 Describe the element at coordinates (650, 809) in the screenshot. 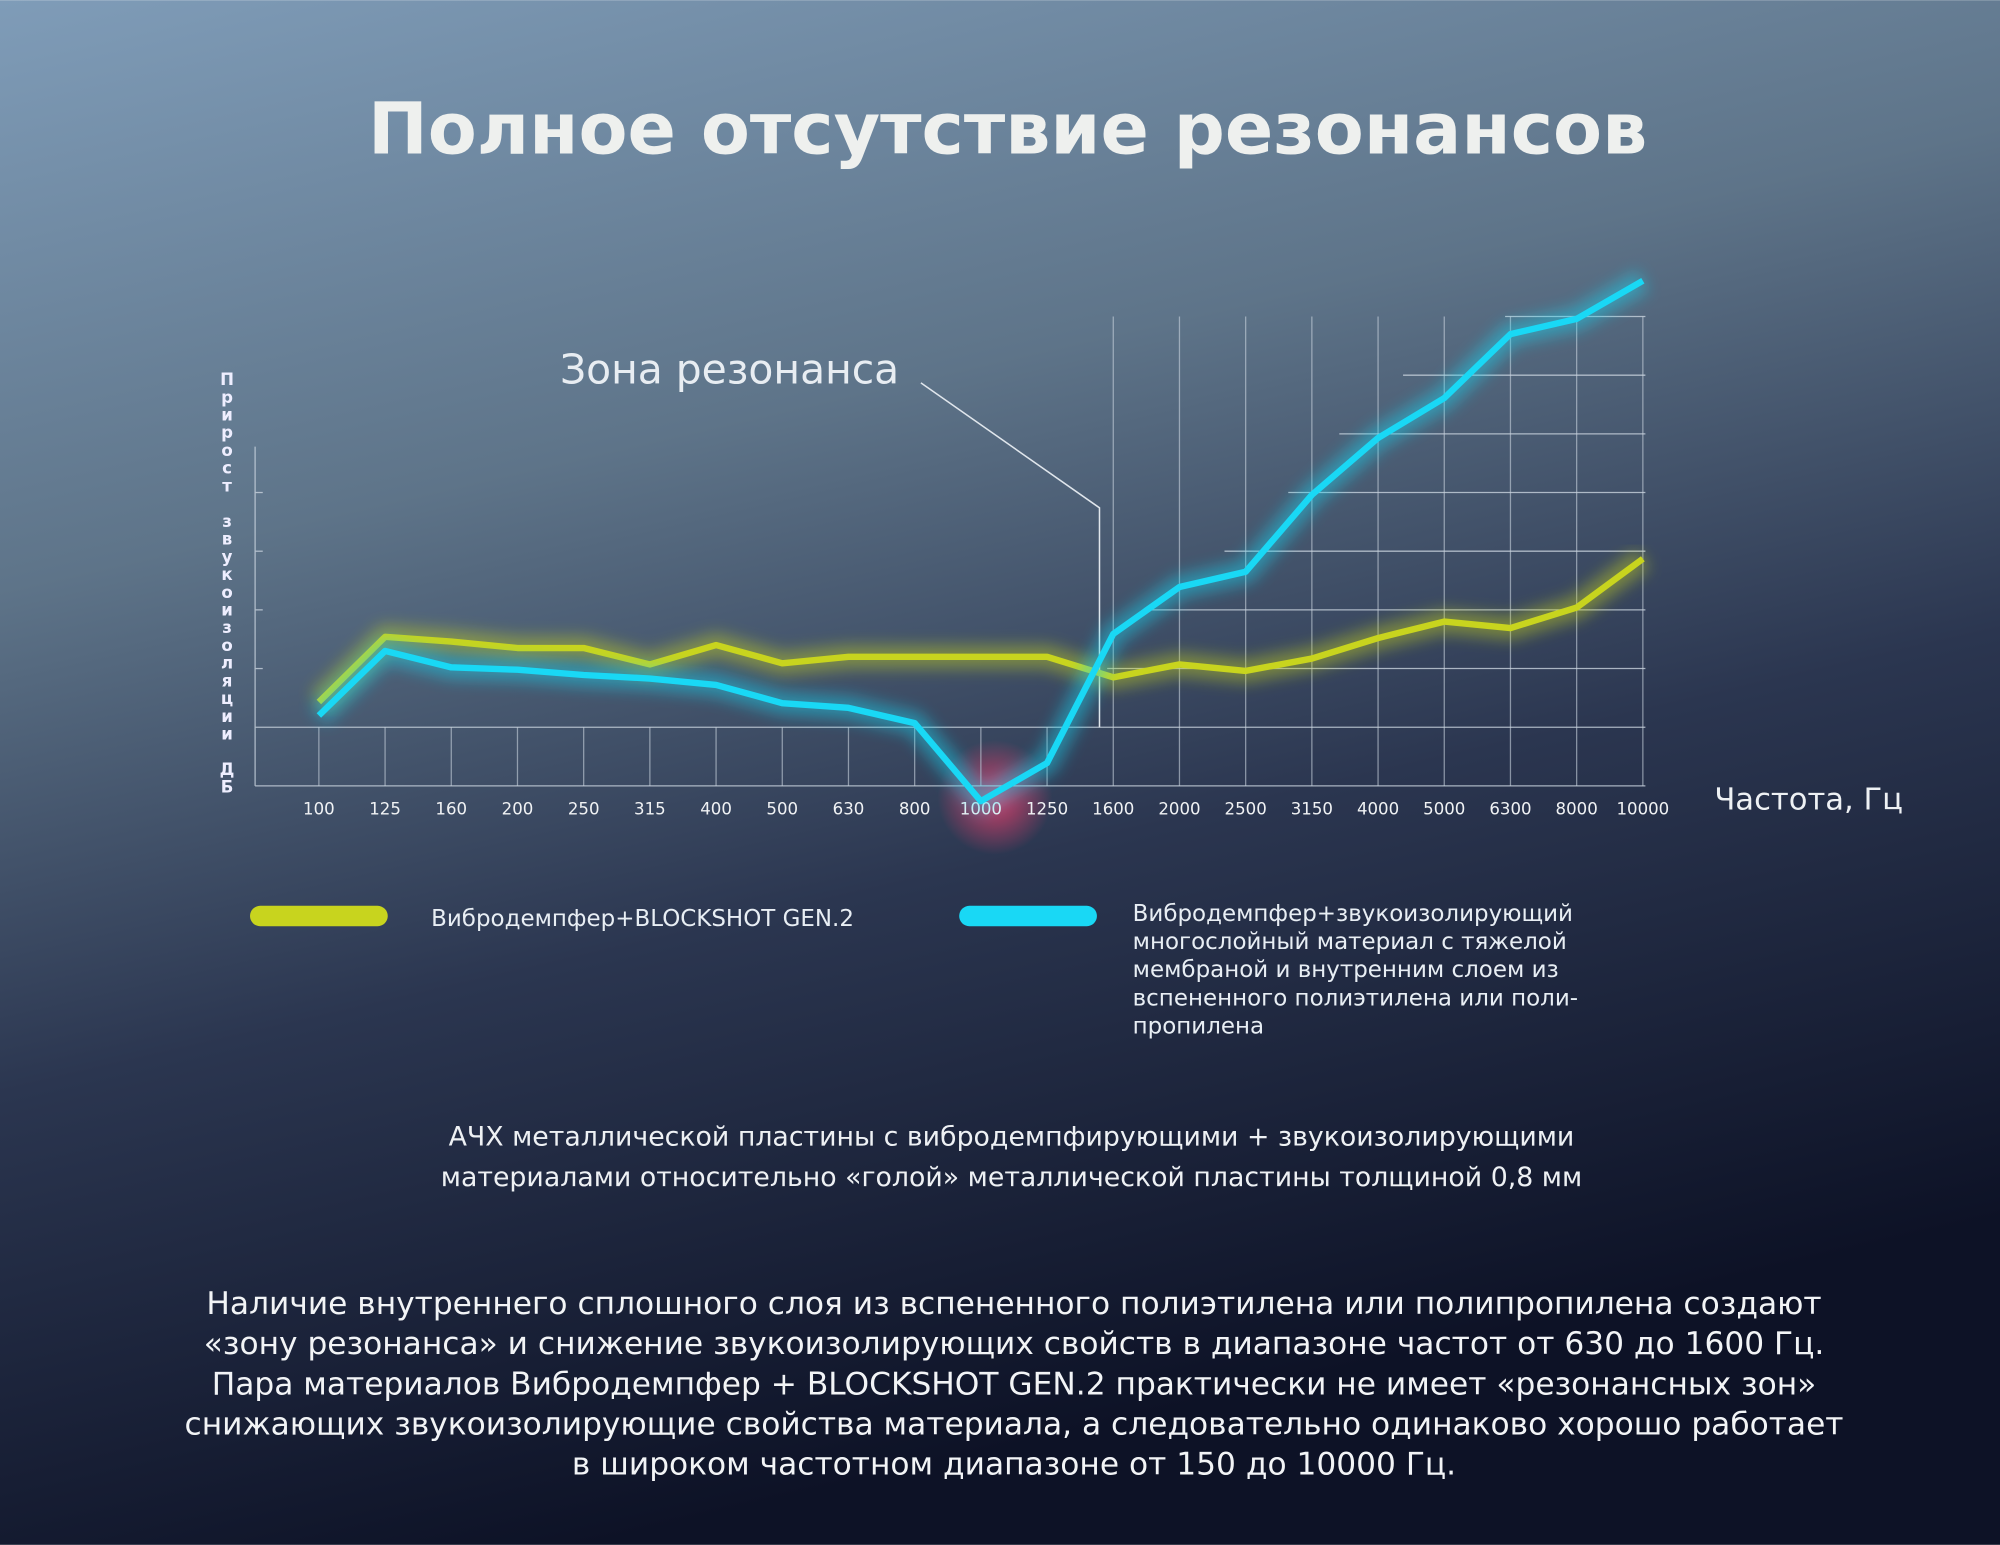

I see `x-tick-label: 315` at that location.